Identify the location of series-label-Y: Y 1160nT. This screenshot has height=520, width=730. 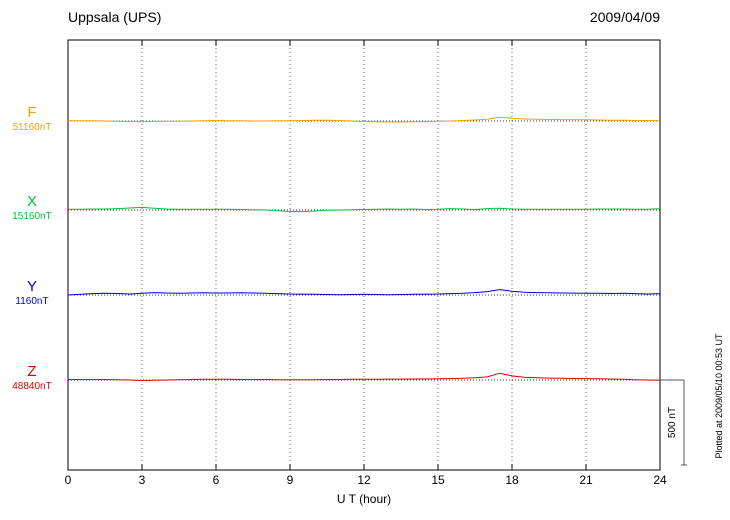
(32, 293).